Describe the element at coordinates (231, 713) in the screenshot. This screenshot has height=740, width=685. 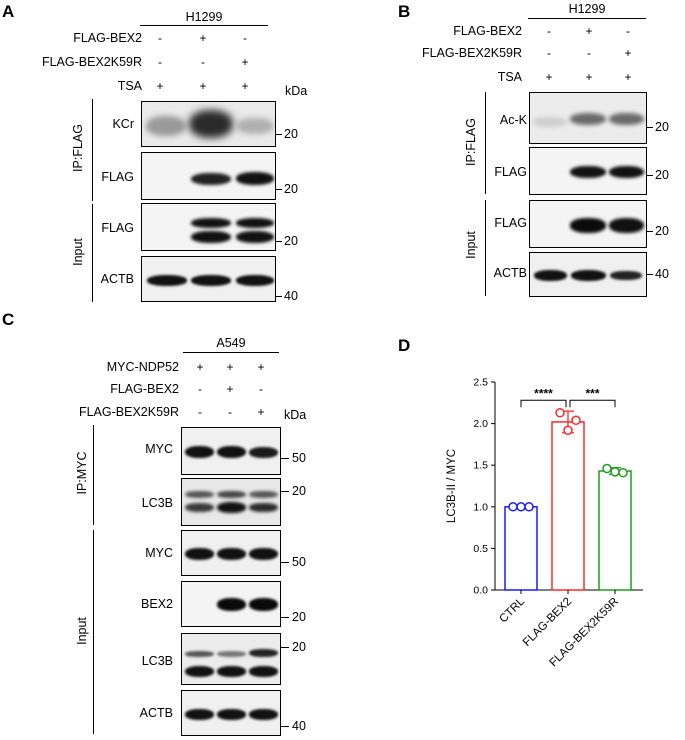
I see `blot-actb-input` at that location.